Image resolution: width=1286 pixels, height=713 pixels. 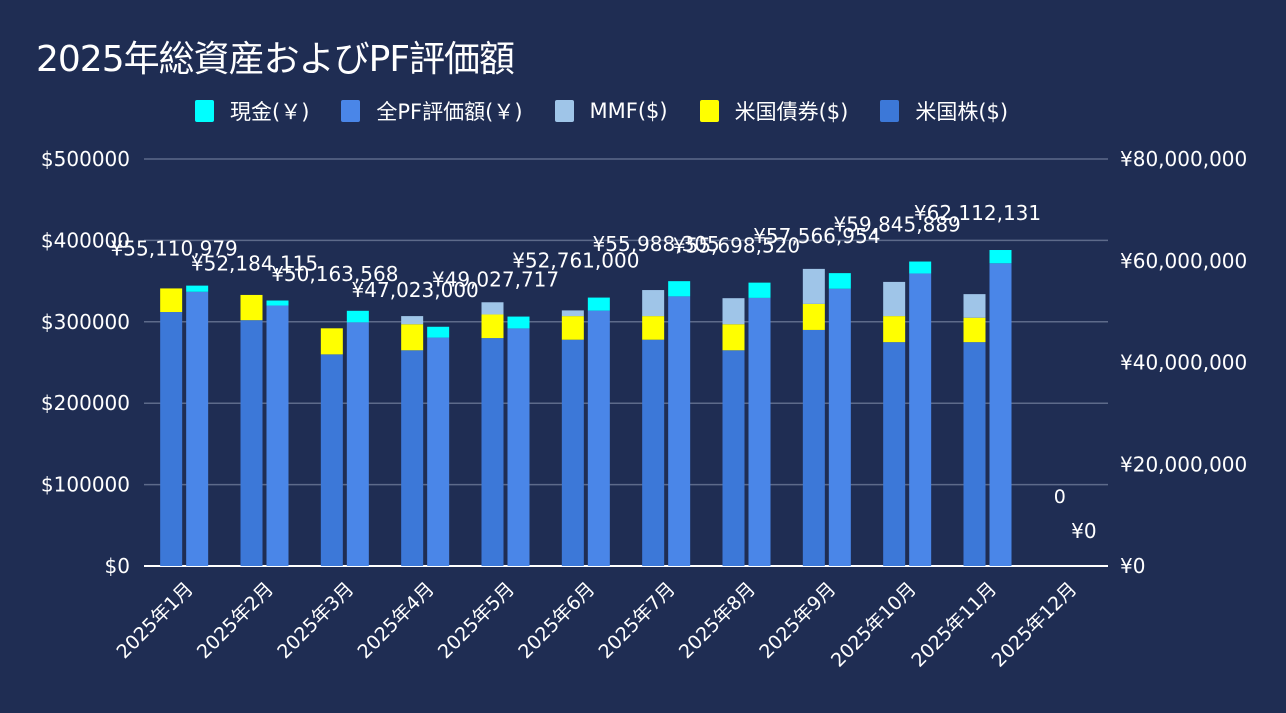 I want to click on legend-label: 全PF評価額(￥), so click(x=449, y=112).